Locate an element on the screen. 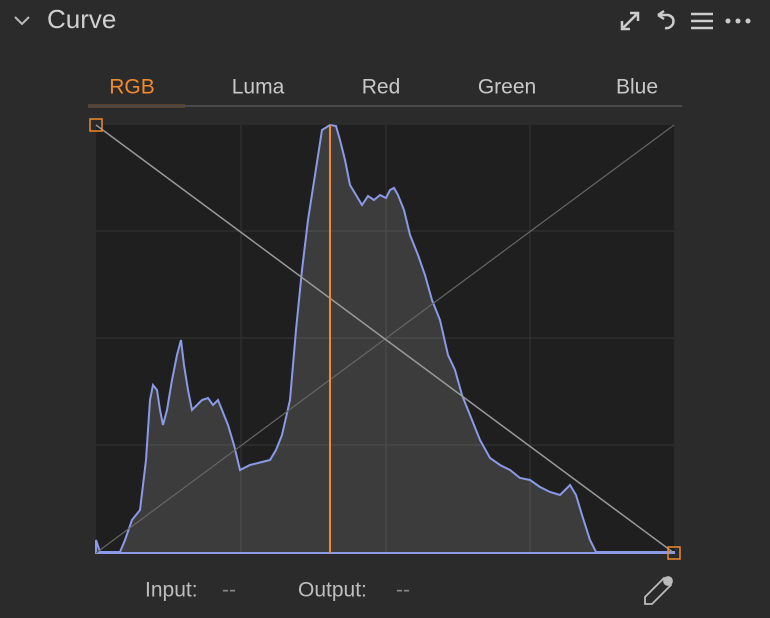 The width and height of the screenshot is (770, 618). tab: Green is located at coordinates (507, 87).